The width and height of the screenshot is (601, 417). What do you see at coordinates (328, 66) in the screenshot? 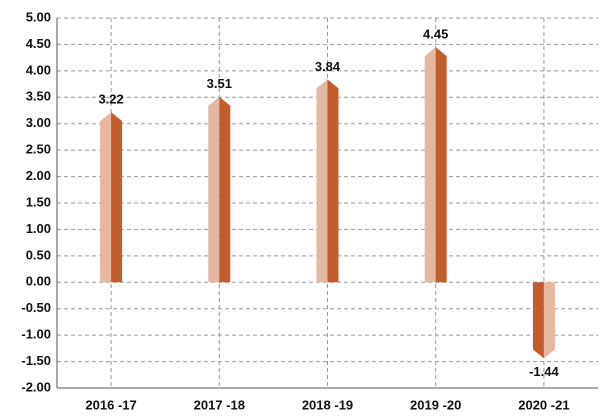
I see `data-label: 3.84` at bounding box center [328, 66].